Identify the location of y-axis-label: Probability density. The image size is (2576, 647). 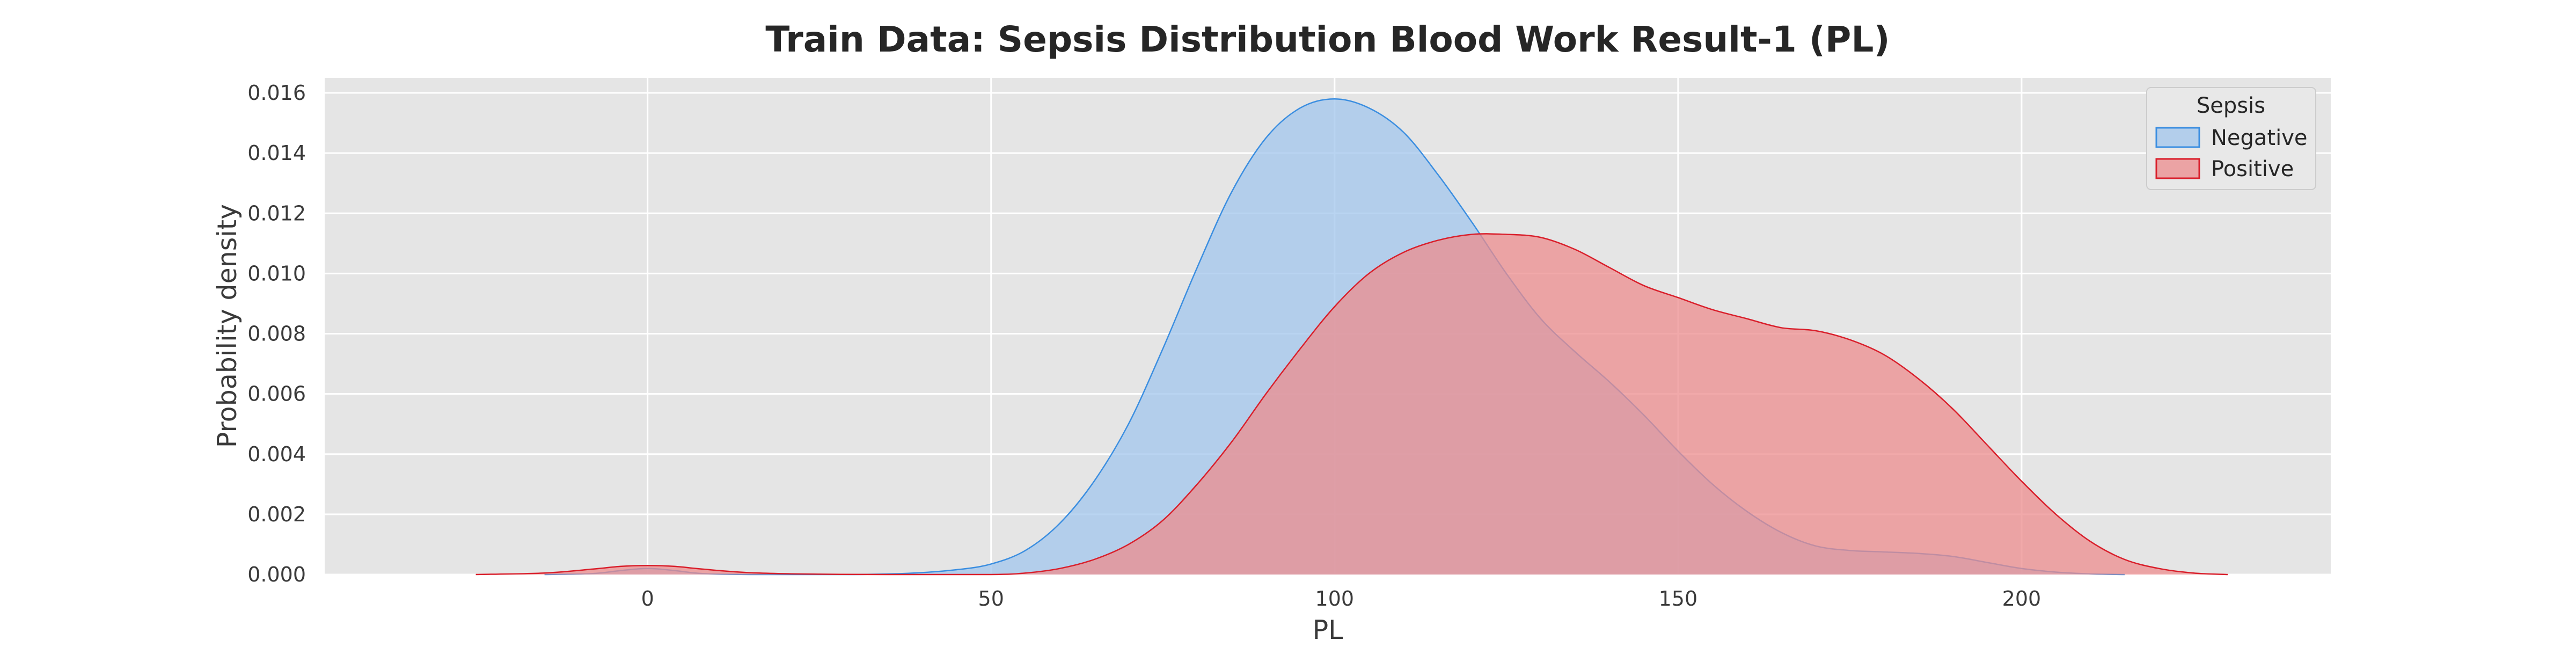
(227, 326).